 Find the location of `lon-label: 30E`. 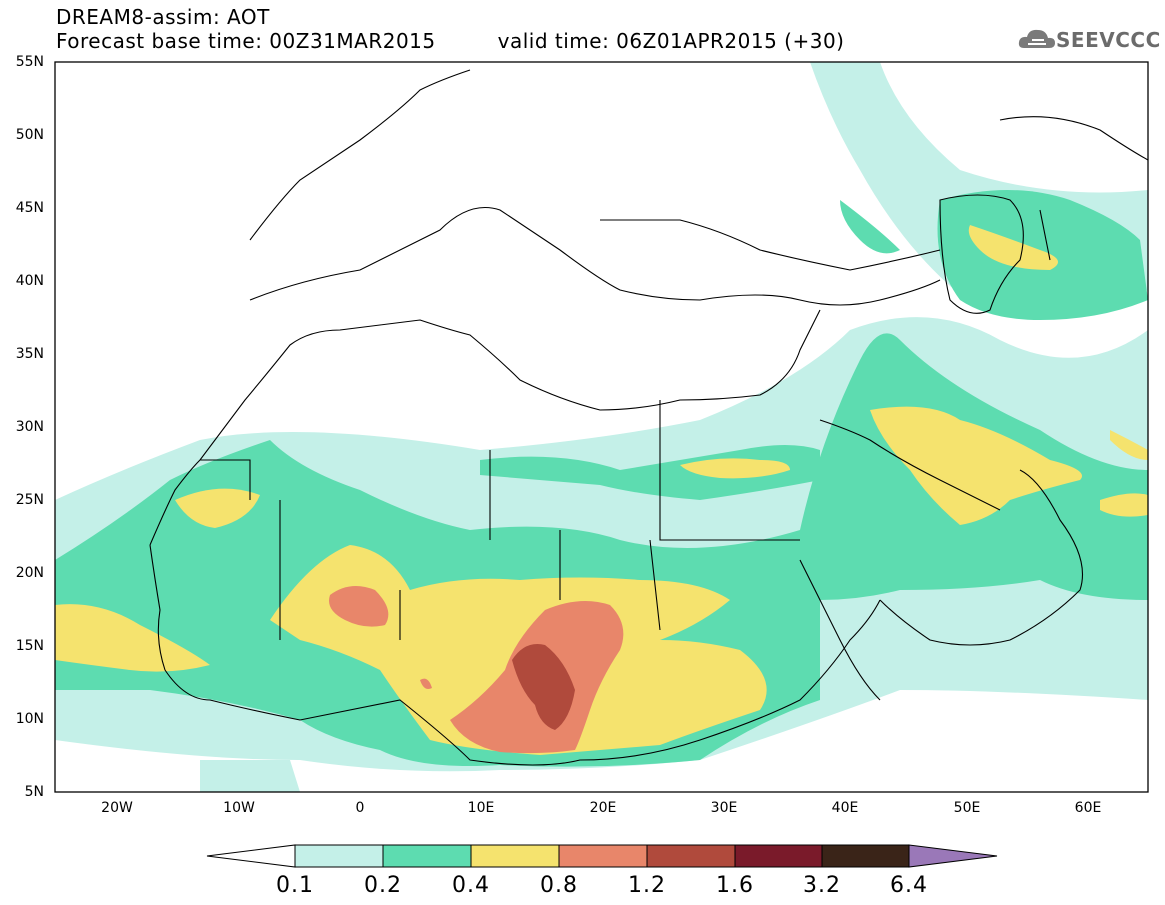

lon-label: 30E is located at coordinates (724, 808).